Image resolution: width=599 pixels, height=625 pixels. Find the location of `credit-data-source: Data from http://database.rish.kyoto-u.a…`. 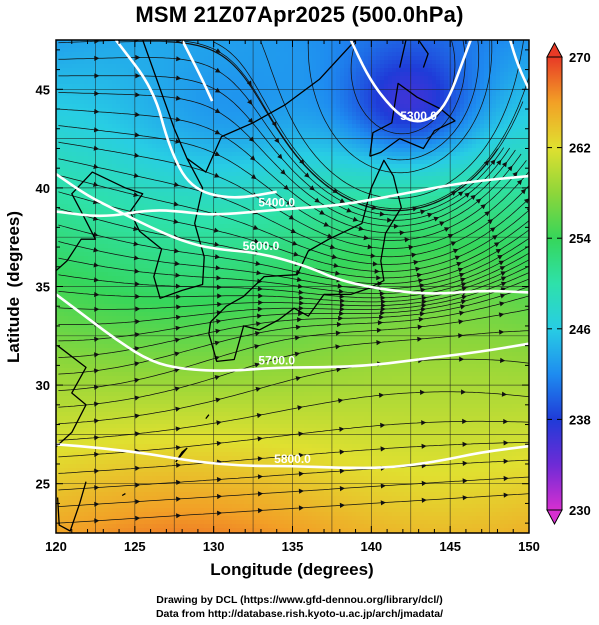

credit-data-source: Data from http://database.rish.kyoto-u.a… is located at coordinates (299, 614).